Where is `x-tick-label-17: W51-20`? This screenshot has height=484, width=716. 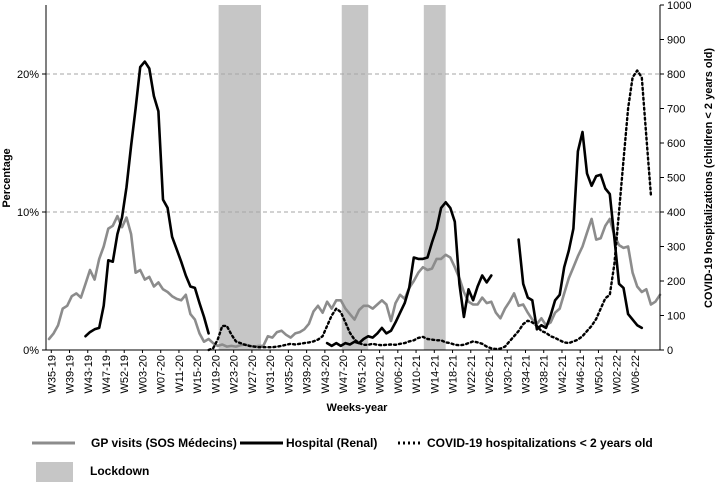
x-tick-label-17: W51-20 is located at coordinates (362, 374).